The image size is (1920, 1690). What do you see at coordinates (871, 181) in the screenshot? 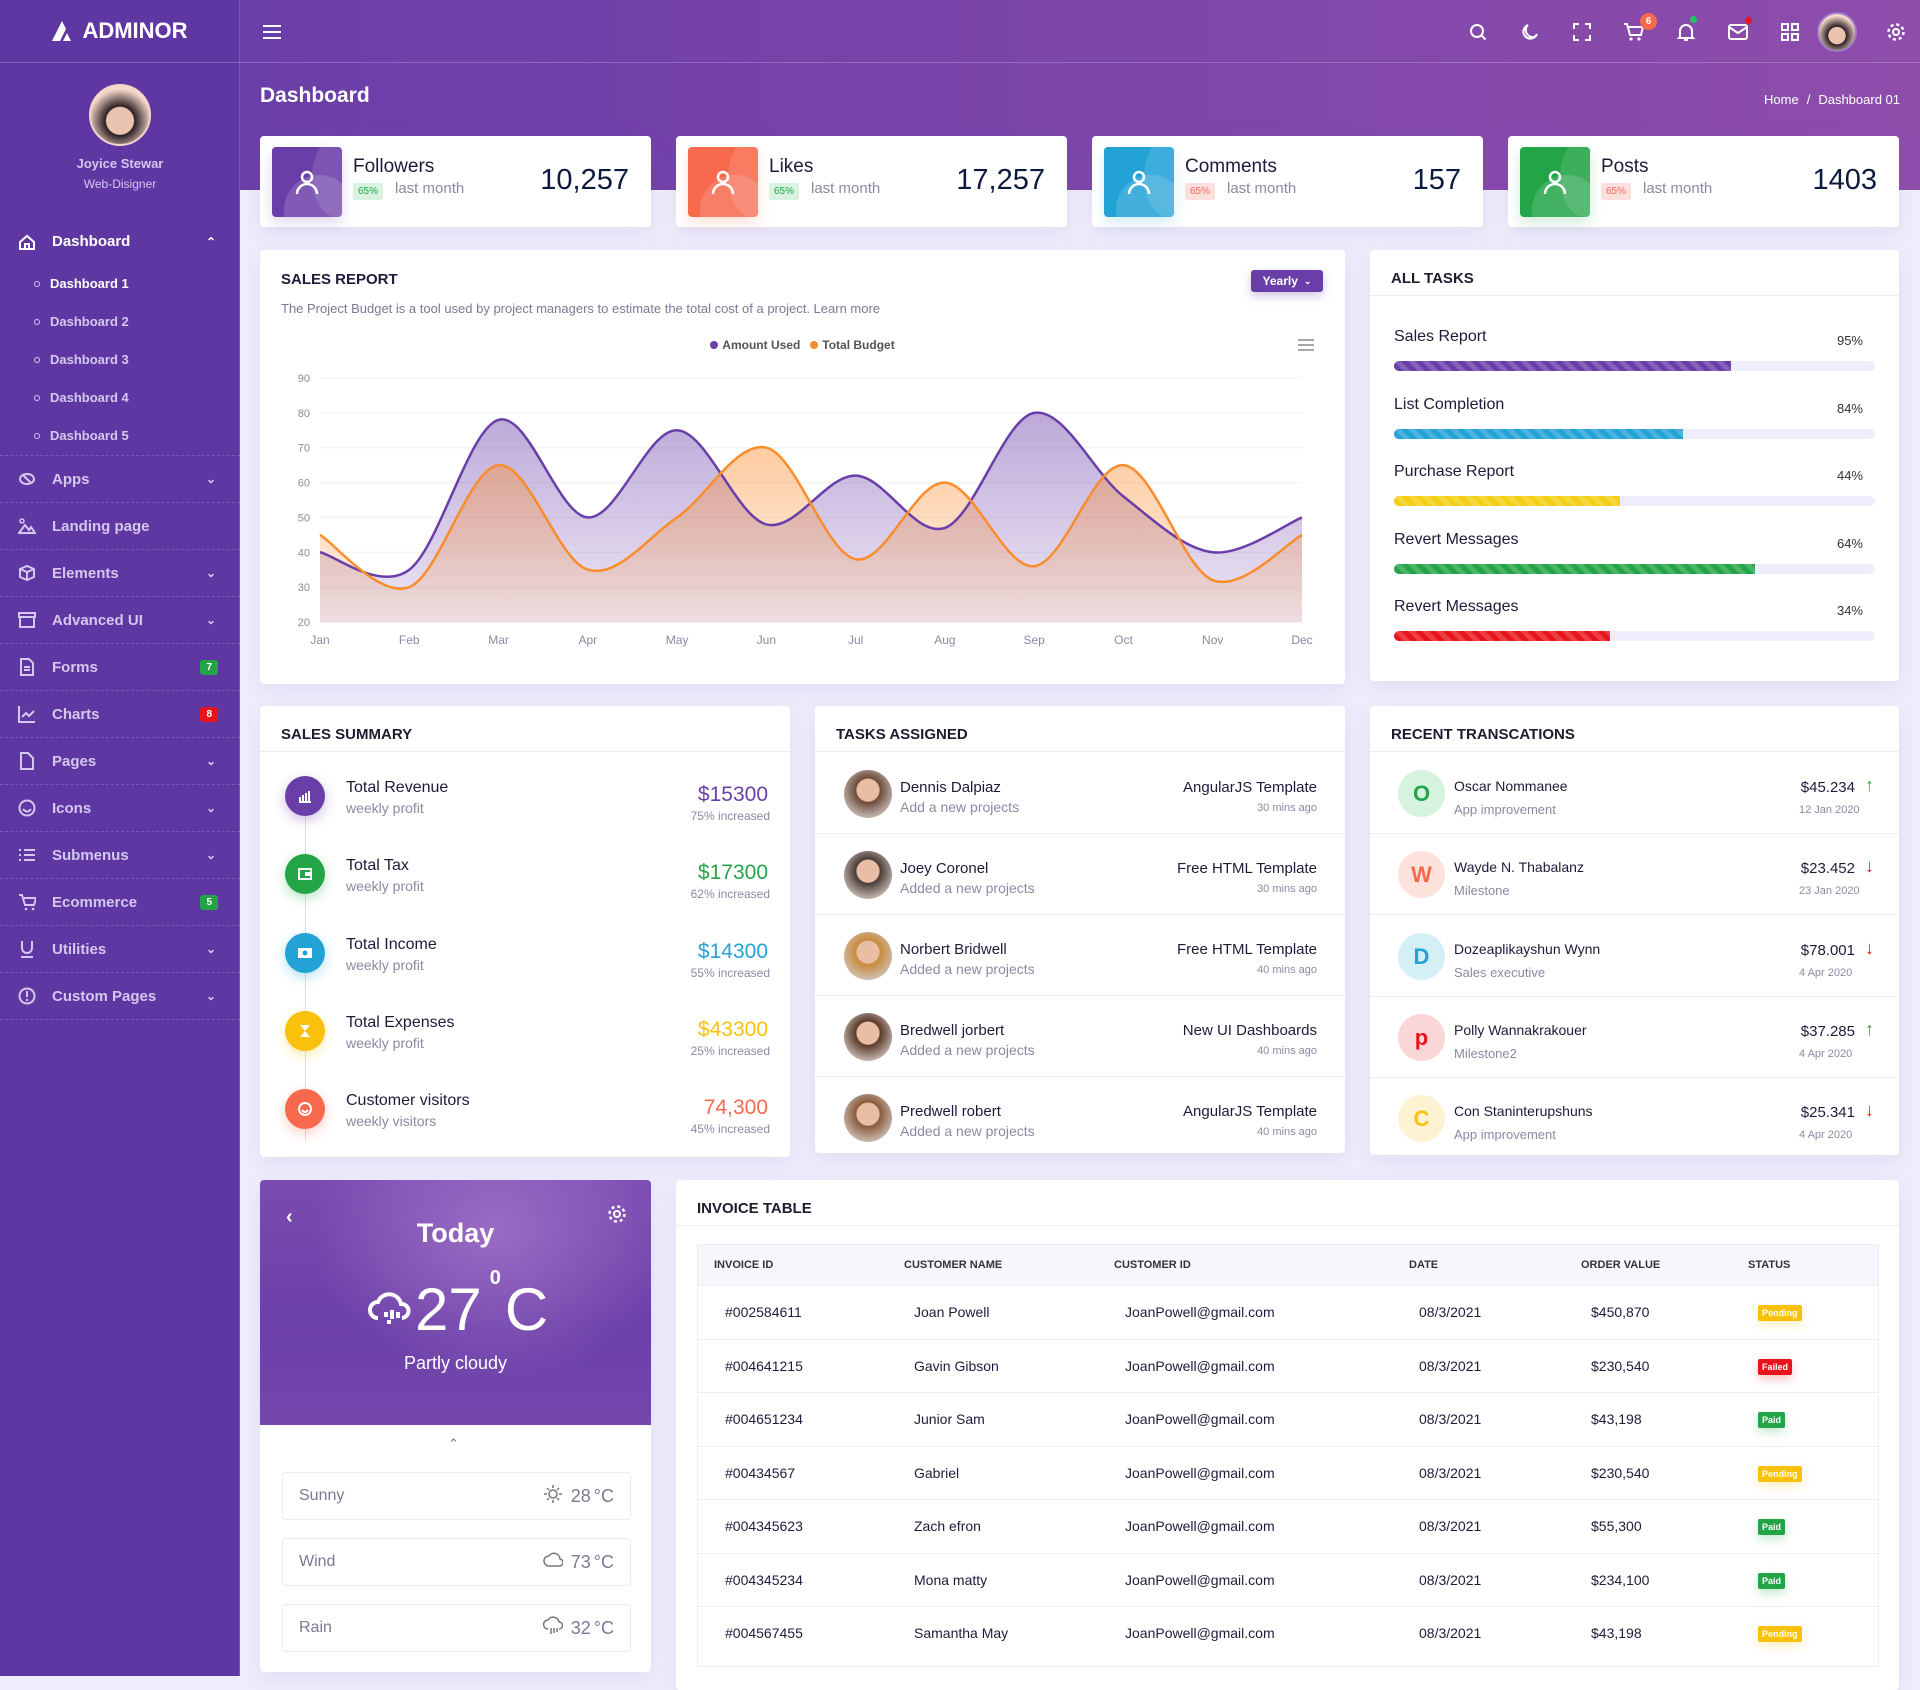
I see `stat-card-likes: Likes 65% last month 17,257` at bounding box center [871, 181].